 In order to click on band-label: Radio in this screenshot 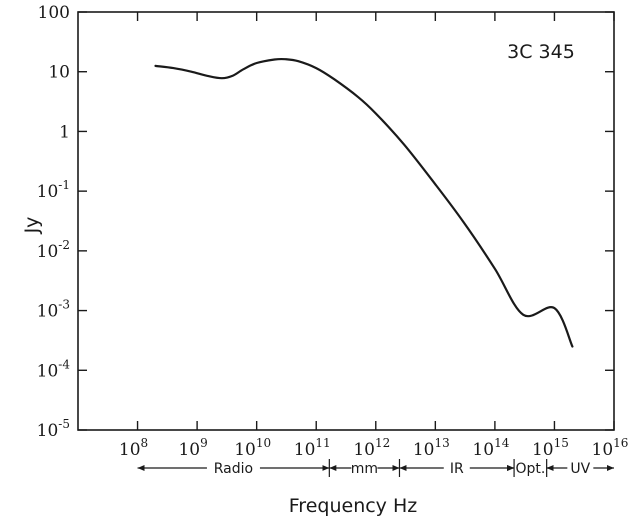, I will do `click(233, 469)`.